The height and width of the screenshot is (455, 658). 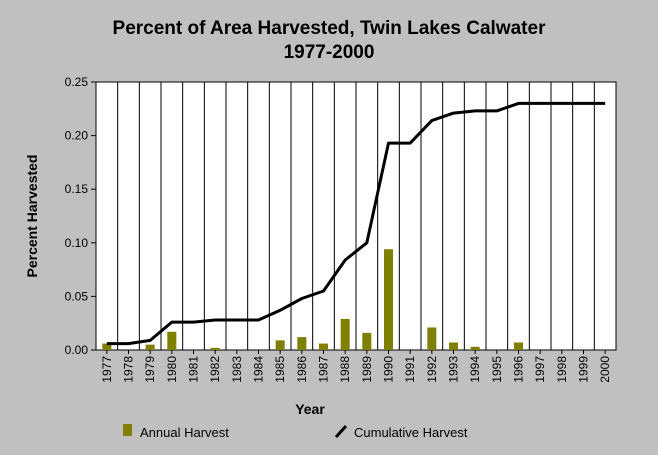 What do you see at coordinates (389, 369) in the screenshot?
I see `x-tick-label: 1990` at bounding box center [389, 369].